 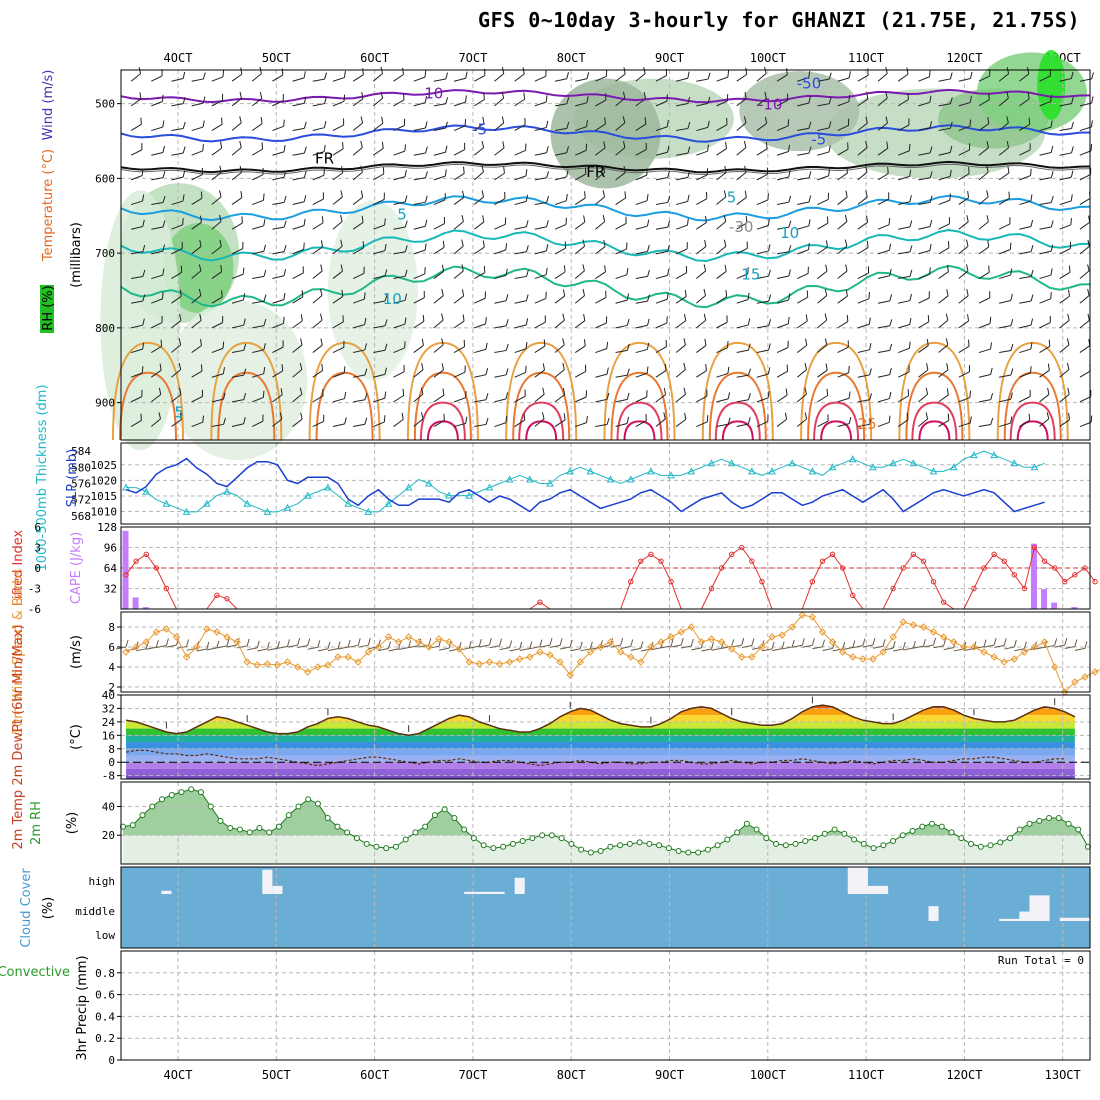 What do you see at coordinates (1051, 84) in the screenshot?
I see `rh-shading` at bounding box center [1051, 84].